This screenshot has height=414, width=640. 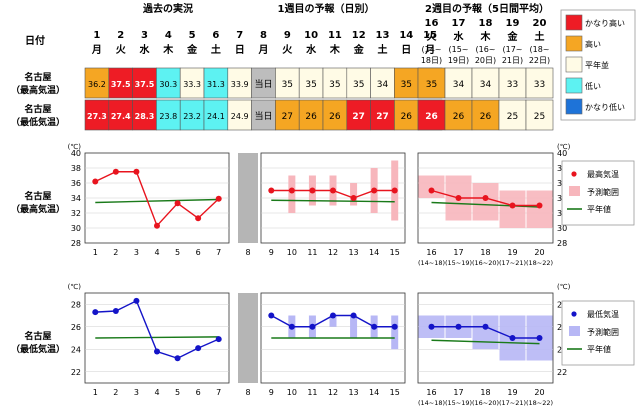 I want to click on section-week2-title: 2週目の予報（5日間平均）, so click(x=487, y=8).